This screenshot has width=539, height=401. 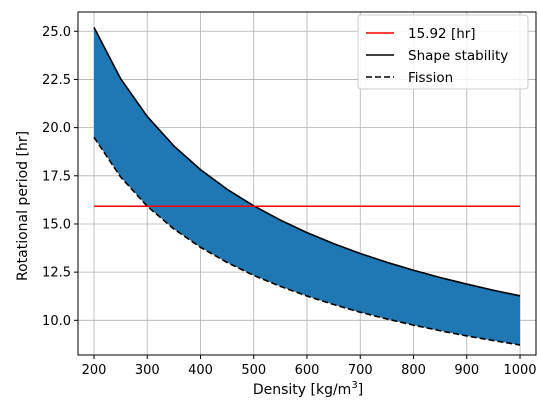 What do you see at coordinates (519, 370) in the screenshot?
I see `x-tick-label: 1000` at bounding box center [519, 370].